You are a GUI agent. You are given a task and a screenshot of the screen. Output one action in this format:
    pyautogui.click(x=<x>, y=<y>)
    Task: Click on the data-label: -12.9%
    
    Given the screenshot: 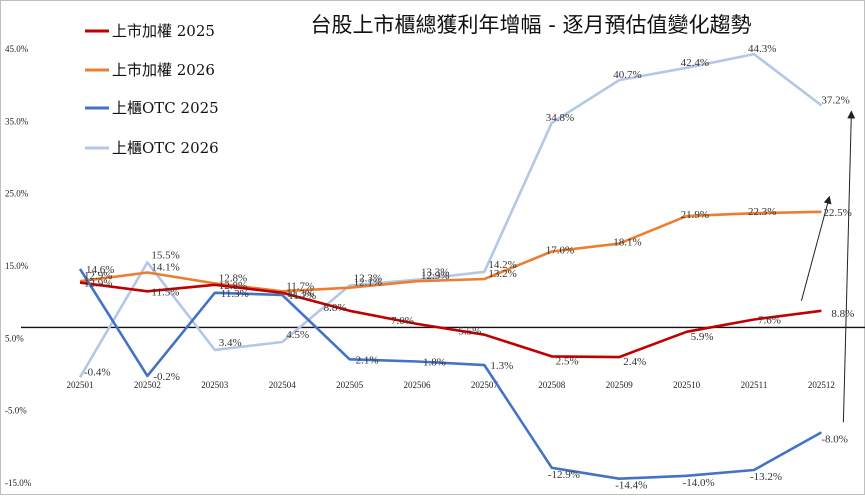 What is the action you would take?
    pyautogui.click(x=564, y=475)
    